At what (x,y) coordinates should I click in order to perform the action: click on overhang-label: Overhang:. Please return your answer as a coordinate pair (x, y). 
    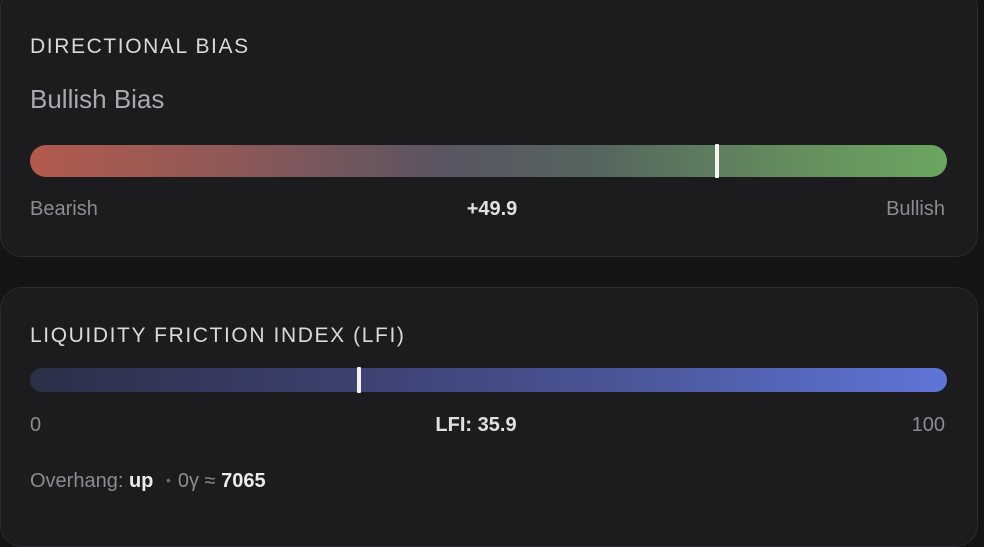
    Looking at the image, I should click on (77, 481).